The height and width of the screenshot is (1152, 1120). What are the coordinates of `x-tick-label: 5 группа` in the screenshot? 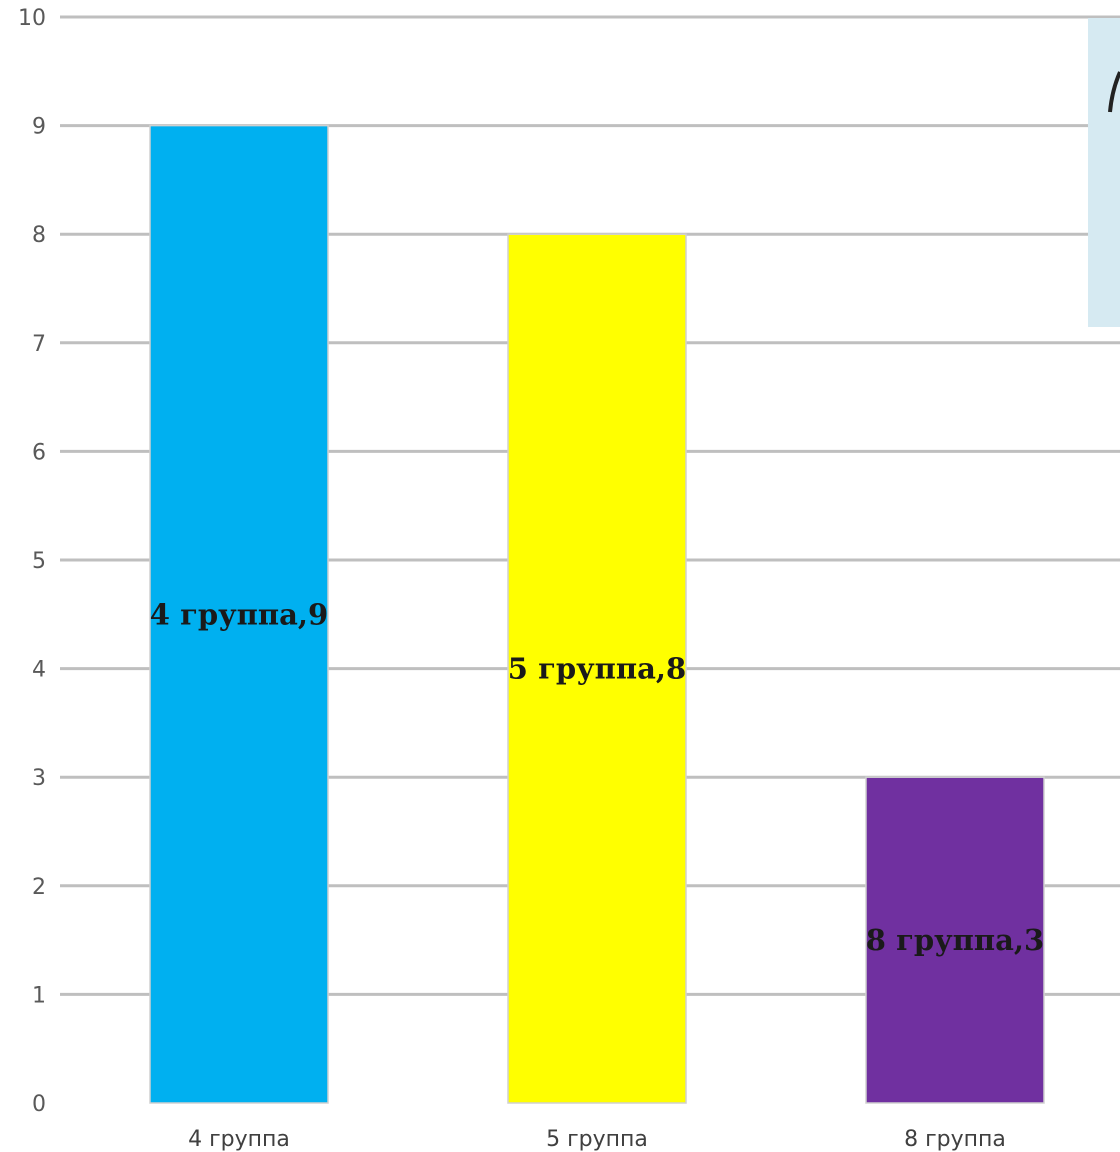 It's located at (597, 1139).